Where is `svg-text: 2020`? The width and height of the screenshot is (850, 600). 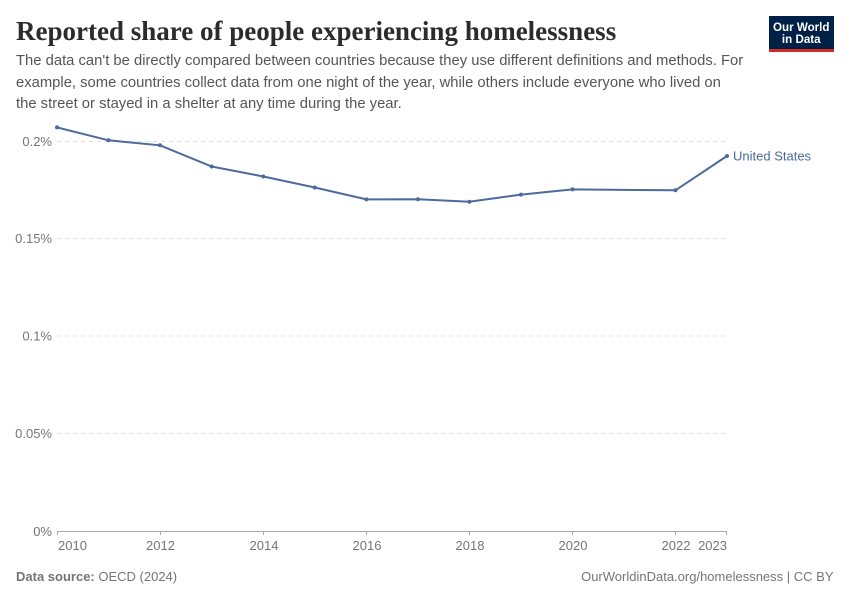 svg-text: 2020 is located at coordinates (573, 545).